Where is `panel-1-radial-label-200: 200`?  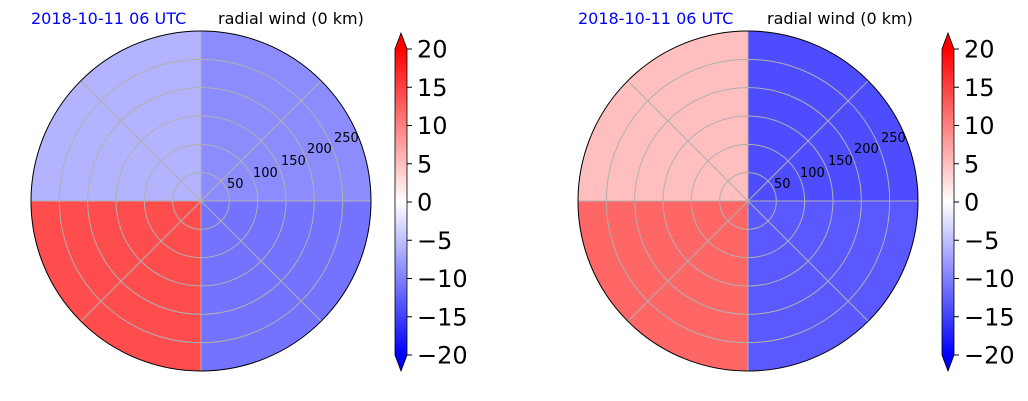 panel-1-radial-label-200: 200 is located at coordinates (319, 149).